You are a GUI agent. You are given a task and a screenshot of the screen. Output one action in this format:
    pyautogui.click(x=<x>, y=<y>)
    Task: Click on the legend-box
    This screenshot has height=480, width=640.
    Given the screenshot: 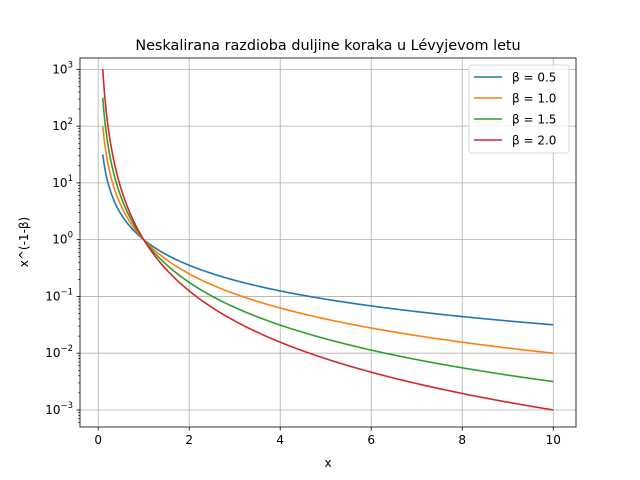 What is the action you would take?
    pyautogui.click(x=519, y=109)
    